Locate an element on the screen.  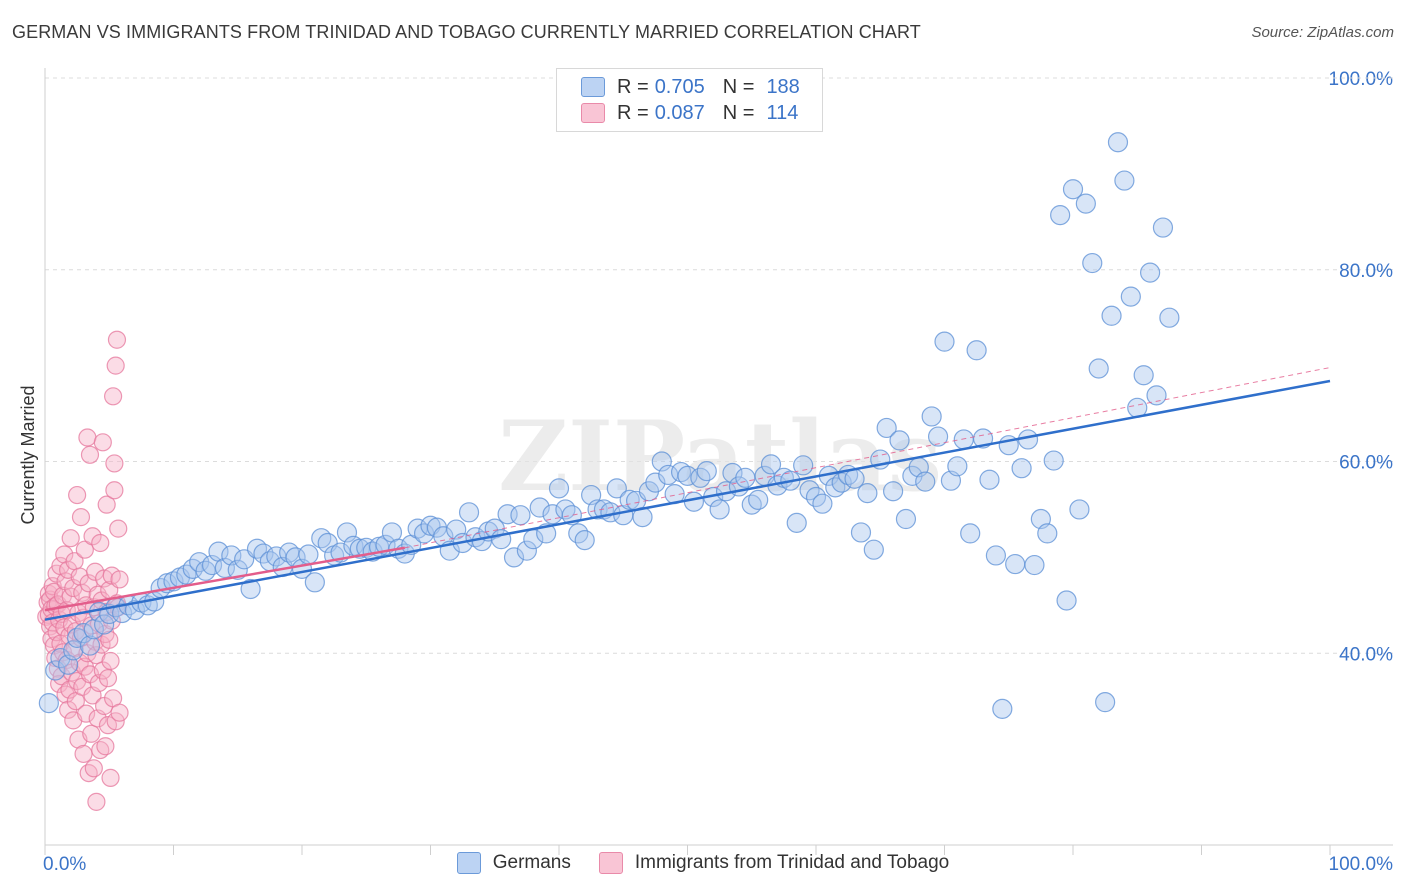
legend-label-germans: Germans is located at coordinates (531, 862).